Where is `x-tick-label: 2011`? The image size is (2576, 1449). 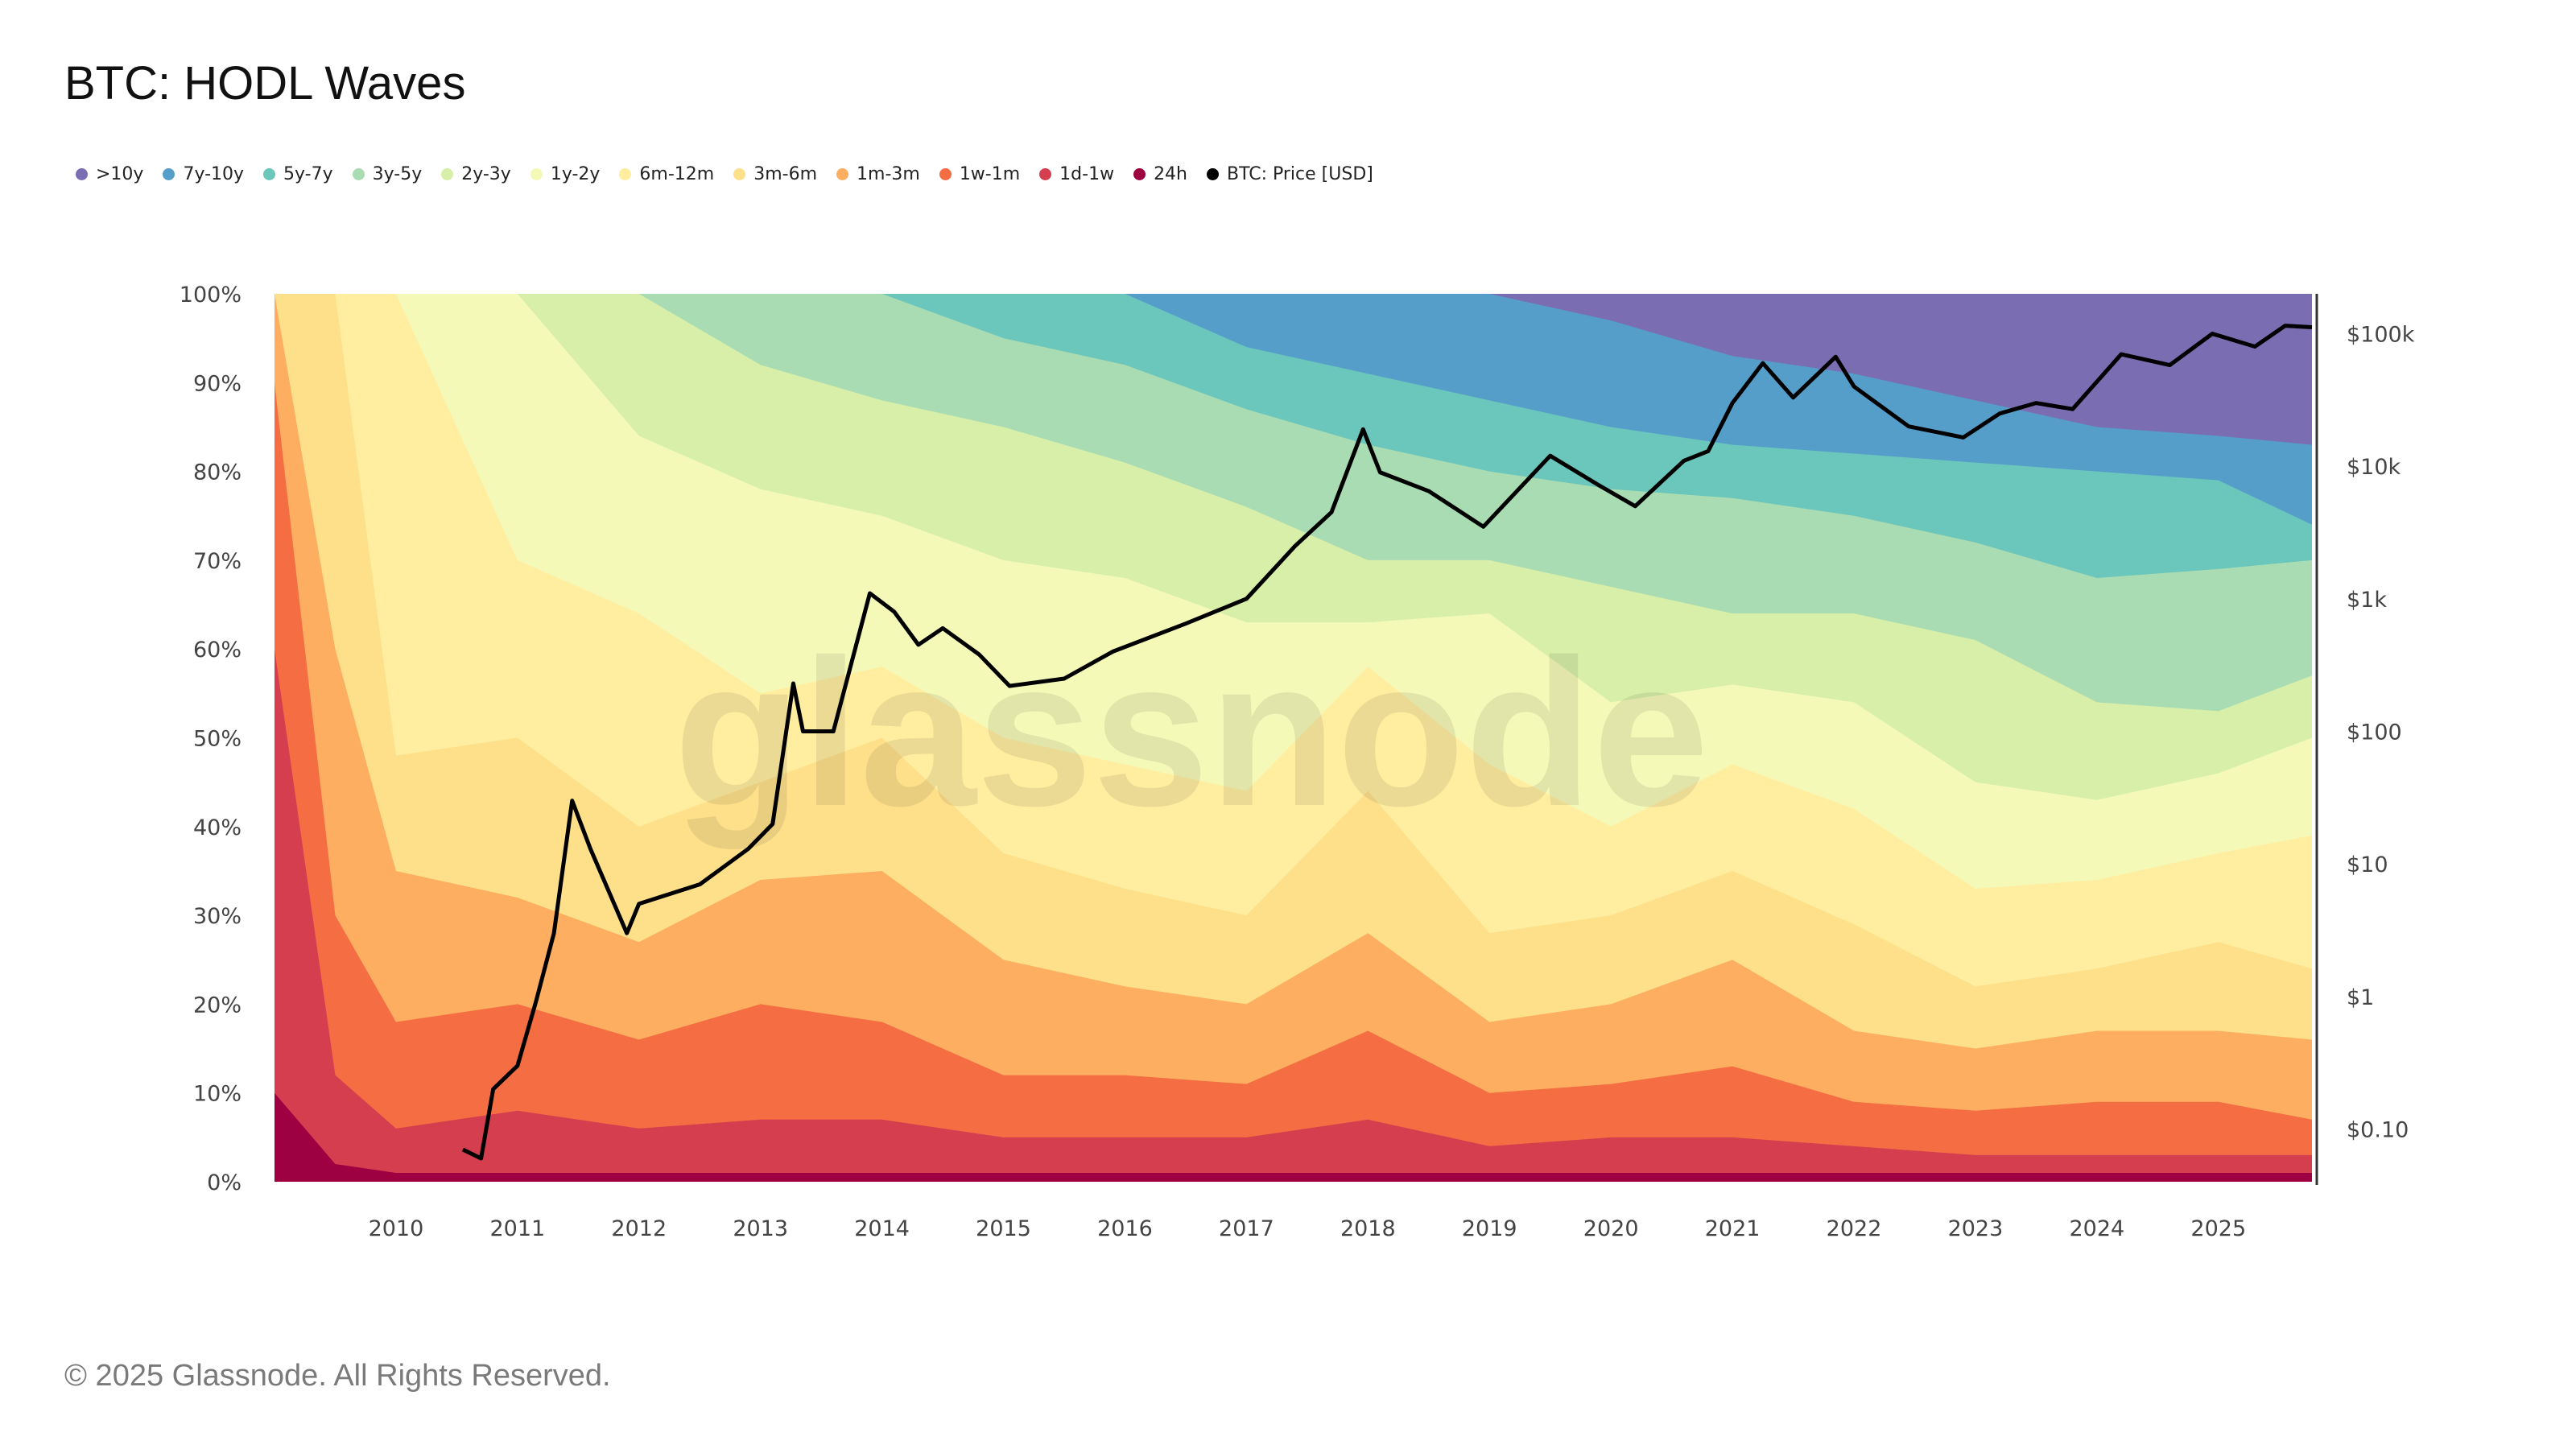
x-tick-label: 2011 is located at coordinates (517, 1228).